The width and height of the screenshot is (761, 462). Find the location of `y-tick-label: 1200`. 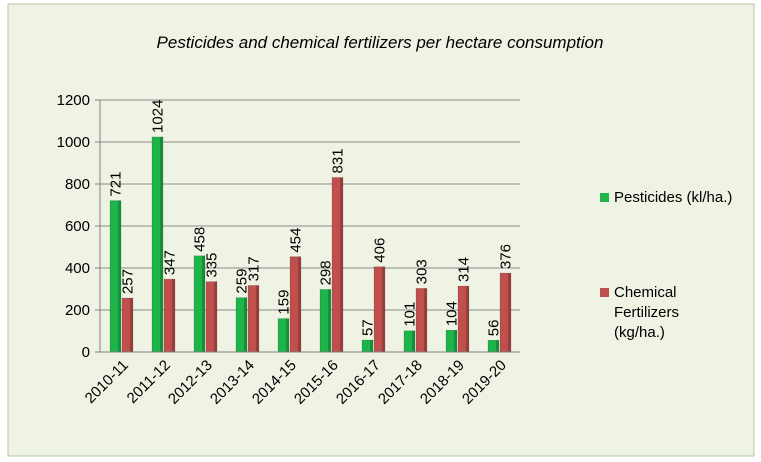

y-tick-label: 1200 is located at coordinates (73, 100).